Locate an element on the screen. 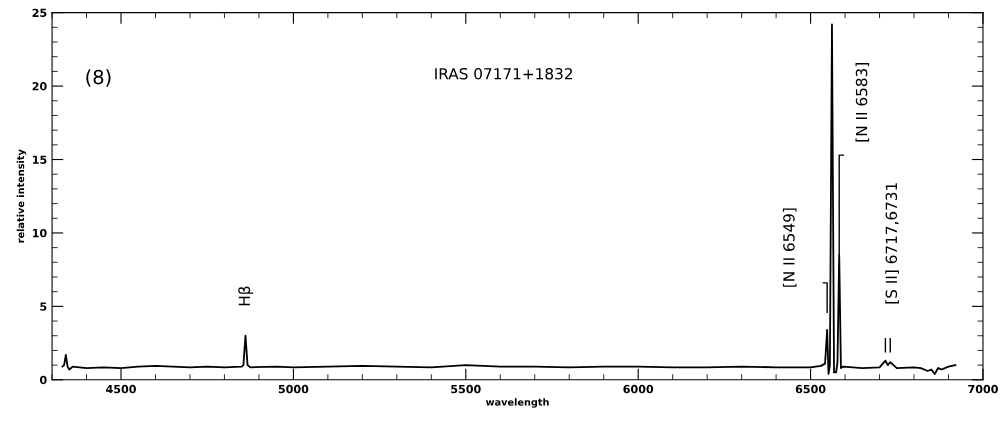  x-tick-label: 7000 is located at coordinates (983, 389).